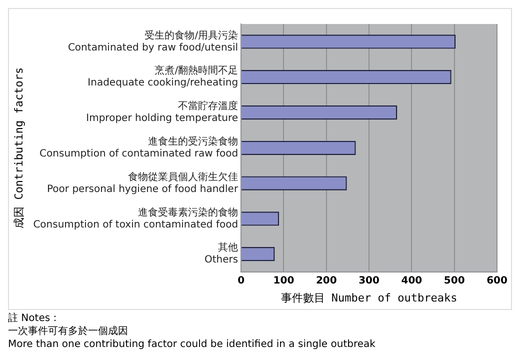  What do you see at coordinates (369, 297) in the screenshot?
I see `x-axis-title: 事件數目 Number of outbreaks` at bounding box center [369, 297].